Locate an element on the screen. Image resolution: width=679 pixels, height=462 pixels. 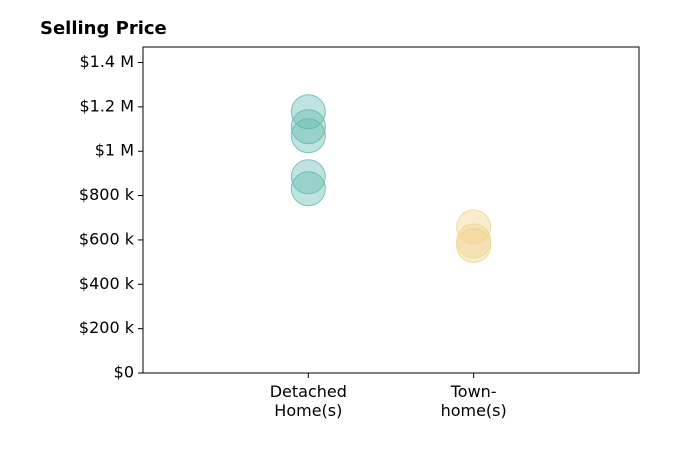
y-tick-label: $1.2 M is located at coordinates (106, 105).